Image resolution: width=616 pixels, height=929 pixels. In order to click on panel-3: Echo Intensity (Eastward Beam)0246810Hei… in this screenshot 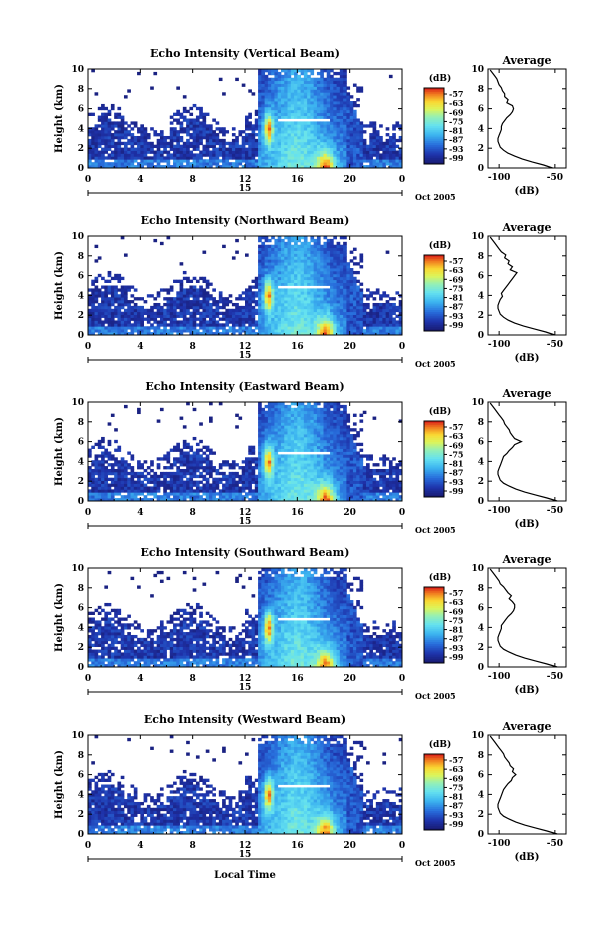, I will do `click(310, 457)`.